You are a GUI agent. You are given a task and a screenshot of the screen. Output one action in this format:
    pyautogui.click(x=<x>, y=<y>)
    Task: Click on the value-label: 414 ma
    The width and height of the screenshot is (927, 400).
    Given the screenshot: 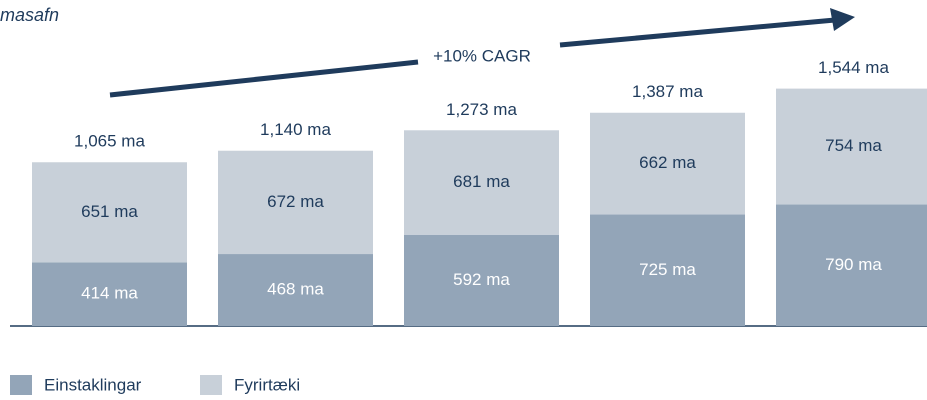 What is the action you would take?
    pyautogui.click(x=109, y=293)
    